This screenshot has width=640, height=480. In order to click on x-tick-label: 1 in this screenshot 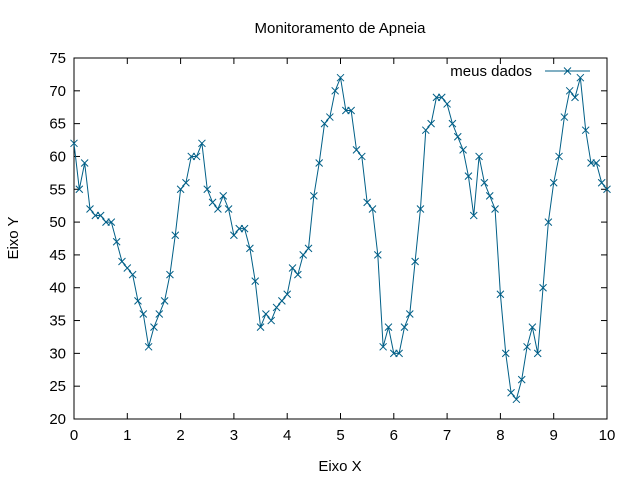, I will do `click(127, 435)`.